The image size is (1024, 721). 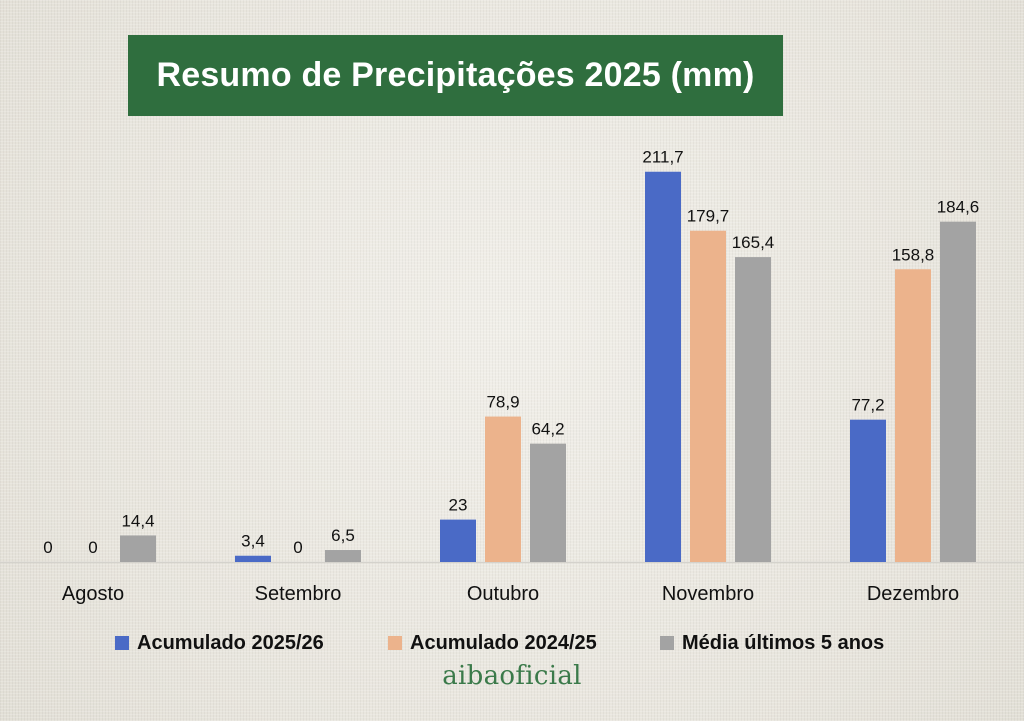 I want to click on data-label: 184,6, so click(x=958, y=207).